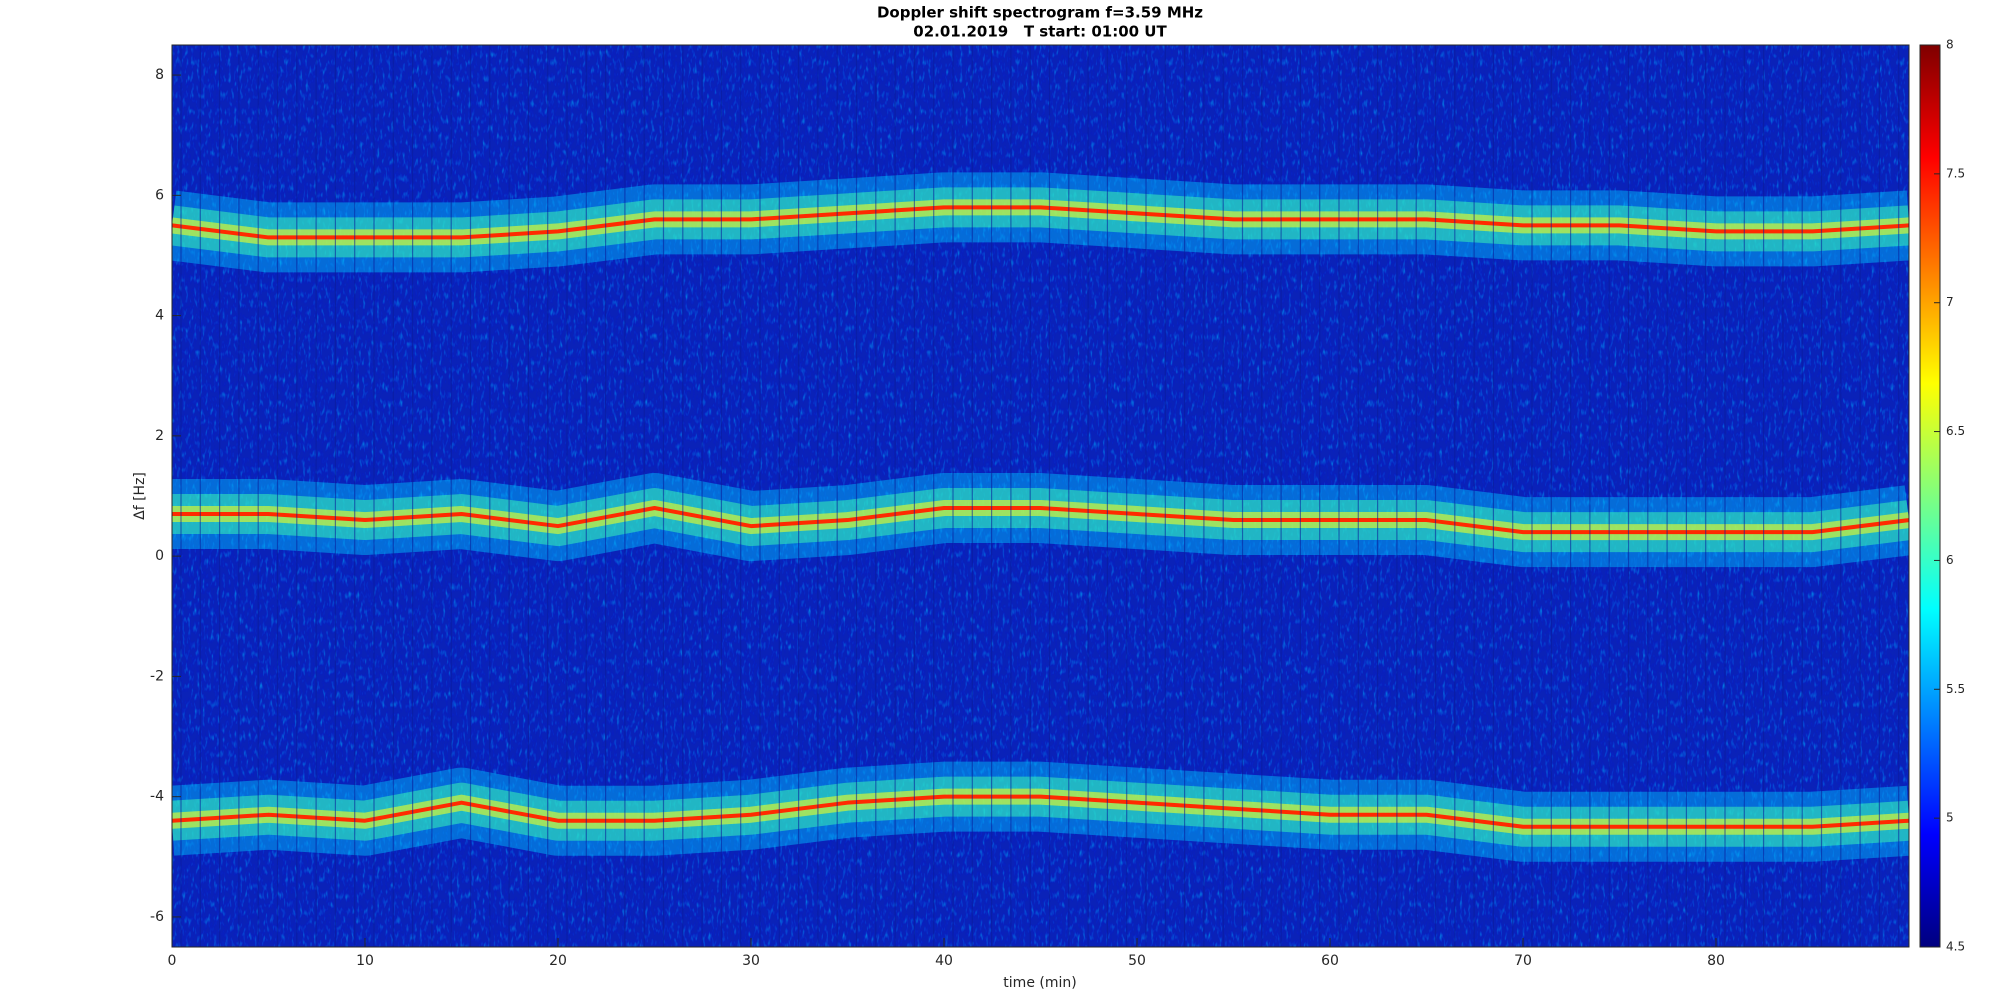  Describe the element at coordinates (1955, 173) in the screenshot. I see `colorbar-tick-label: 7.5` at that location.